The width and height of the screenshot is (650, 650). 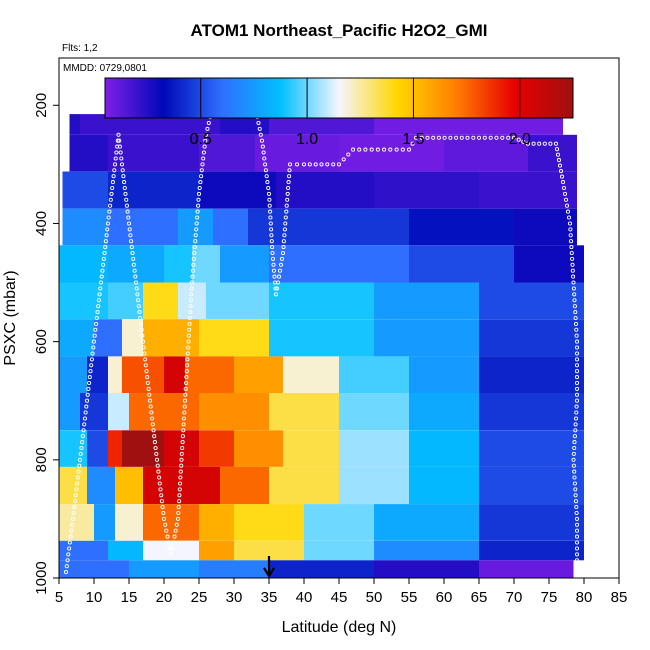 I want to click on heatmap-cell-r3-c0, so click(x=85, y=190).